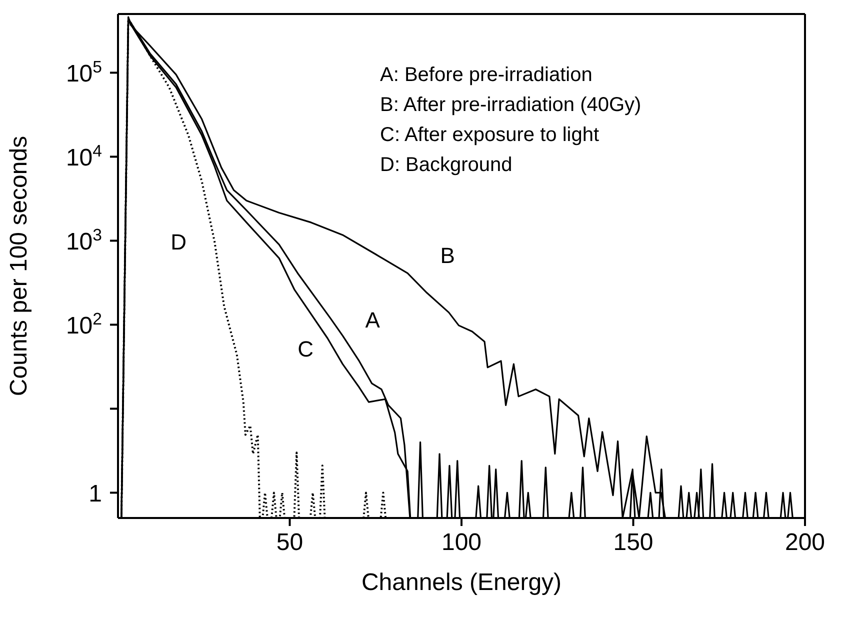 The image size is (843, 618). Describe the element at coordinates (84, 156) in the screenshot. I see `y-tick-label: 10$^{4}$` at that location.